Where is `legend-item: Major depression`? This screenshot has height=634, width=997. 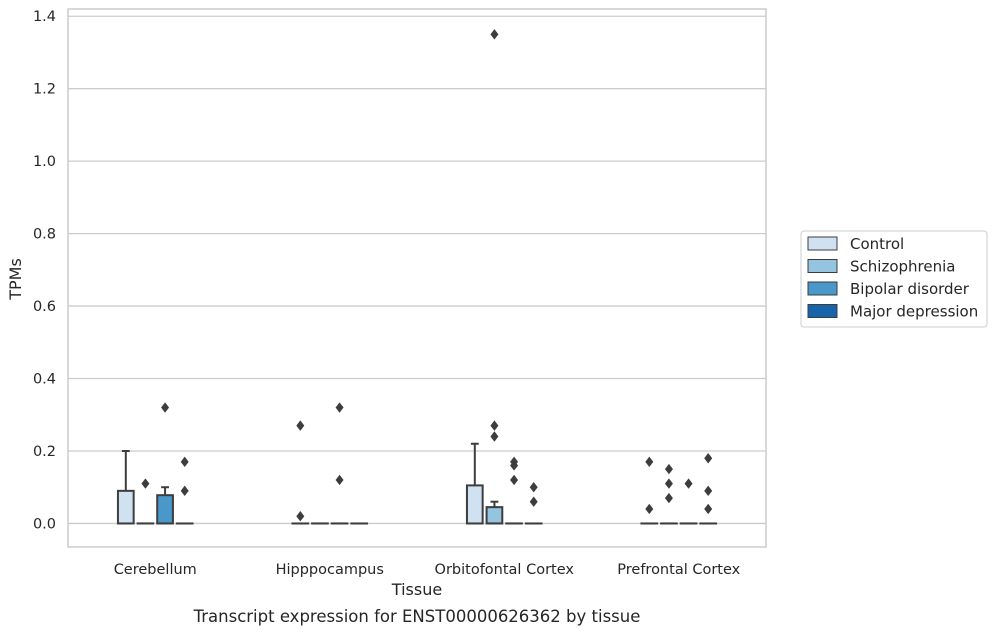 legend-item: Major depression is located at coordinates (892, 312).